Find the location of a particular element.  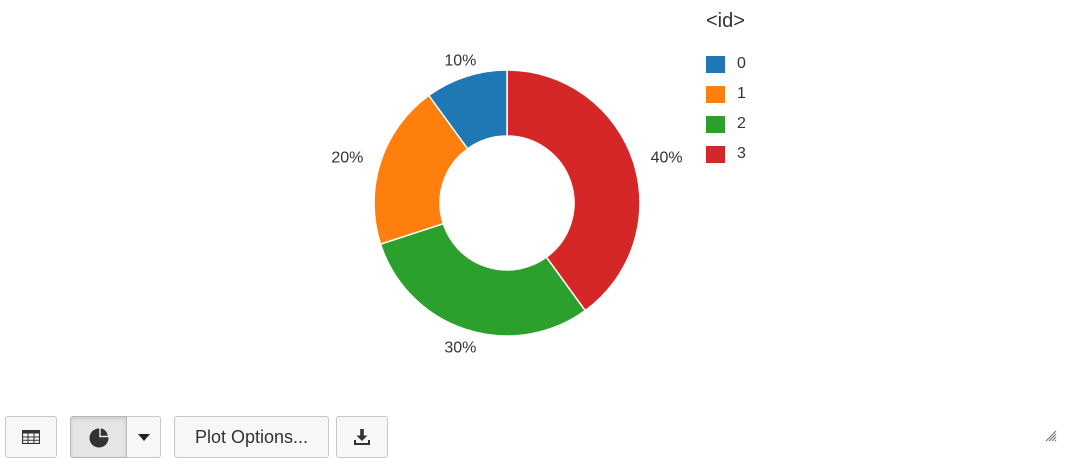

pie-chart-button is located at coordinates (98, 437).